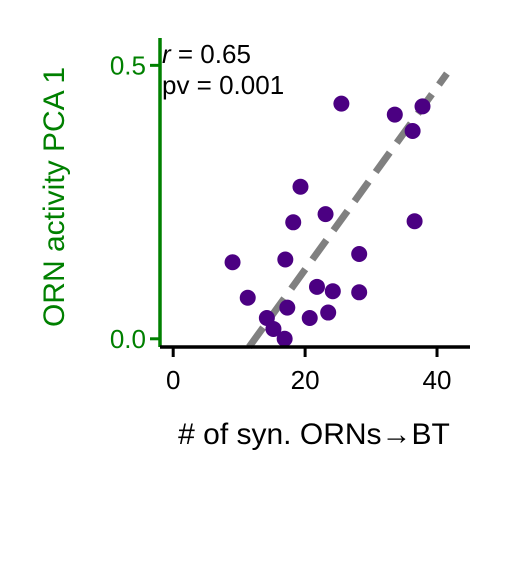  I want to click on x-tick-label-1: 20, so click(305, 380).